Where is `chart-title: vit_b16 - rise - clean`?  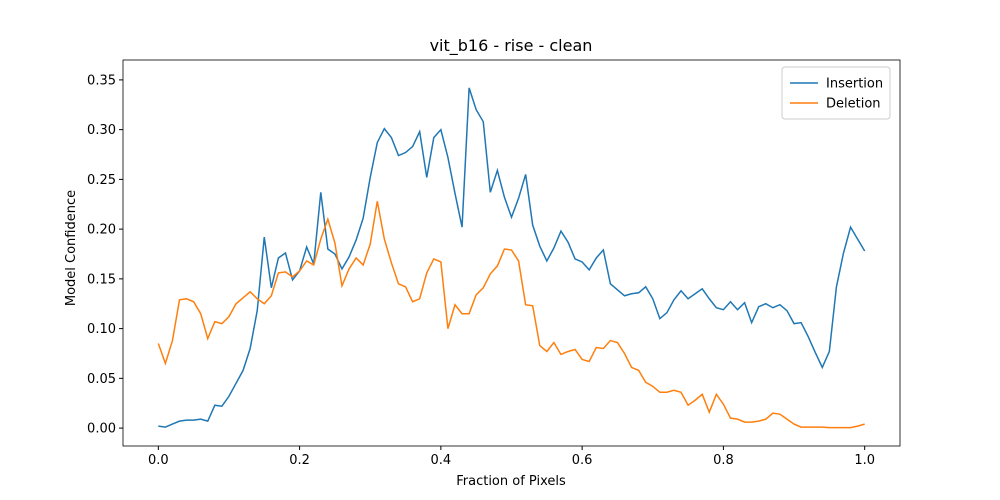
chart-title: vit_b16 - rise - clean is located at coordinates (511, 46).